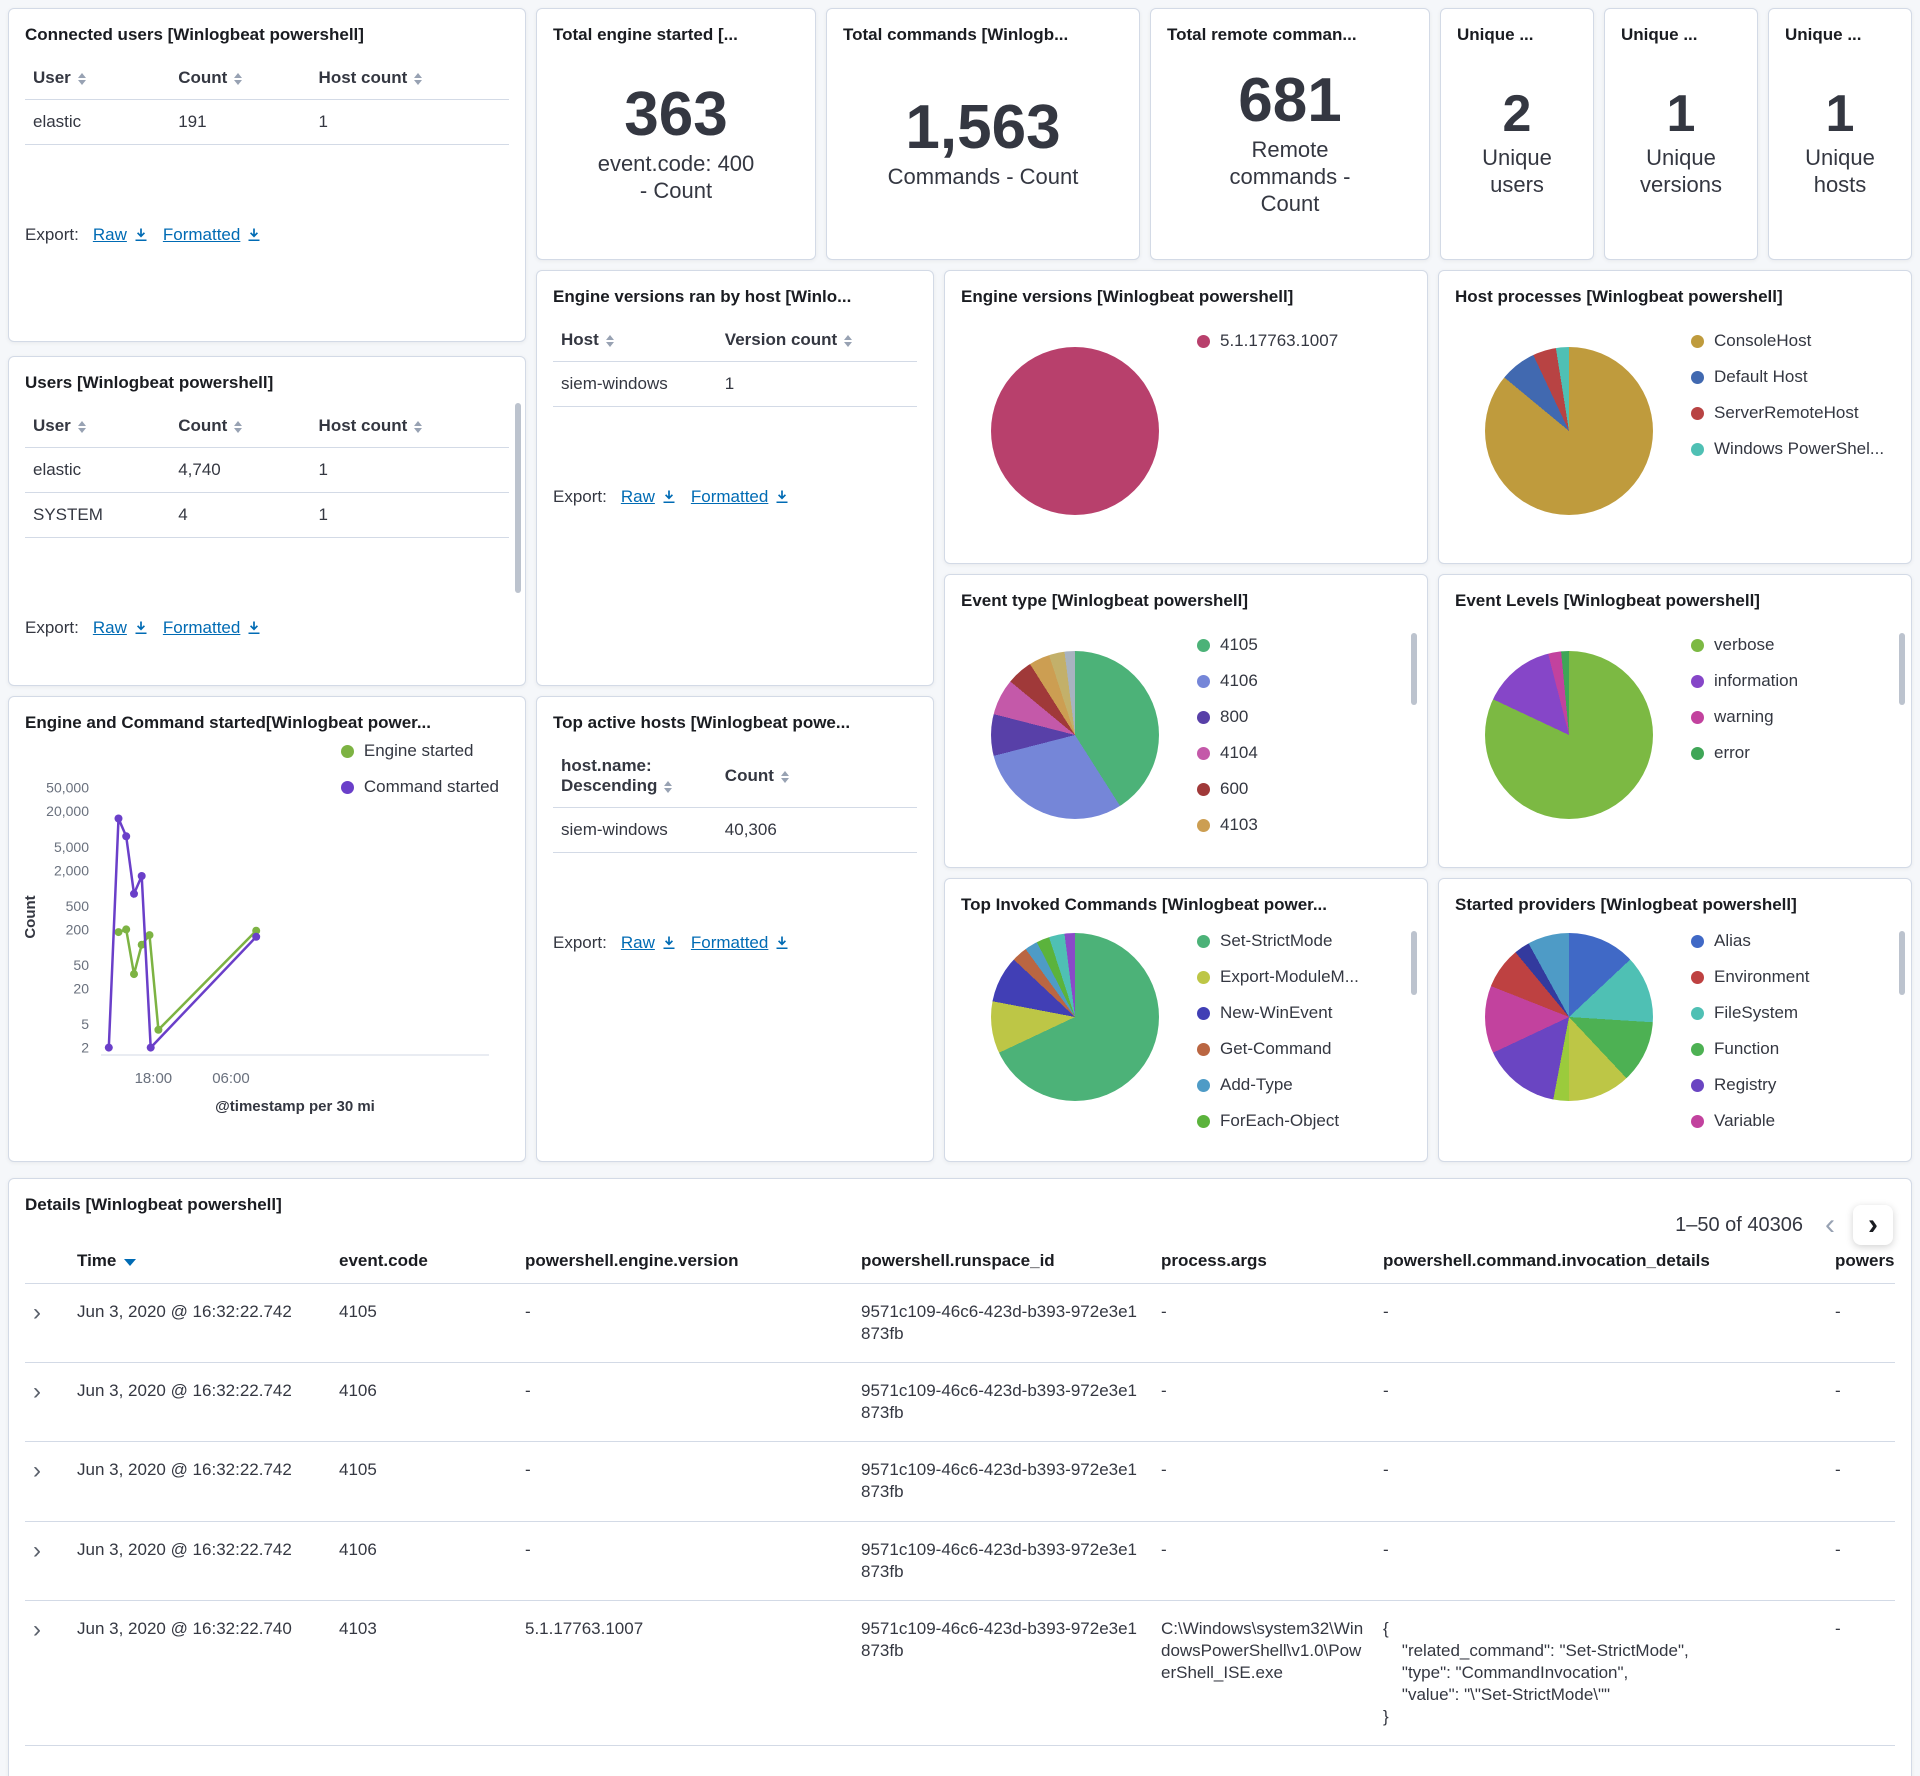 The width and height of the screenshot is (1920, 1776). Describe the element at coordinates (1075, 735) in the screenshot. I see `event-type-pie-chart` at that location.